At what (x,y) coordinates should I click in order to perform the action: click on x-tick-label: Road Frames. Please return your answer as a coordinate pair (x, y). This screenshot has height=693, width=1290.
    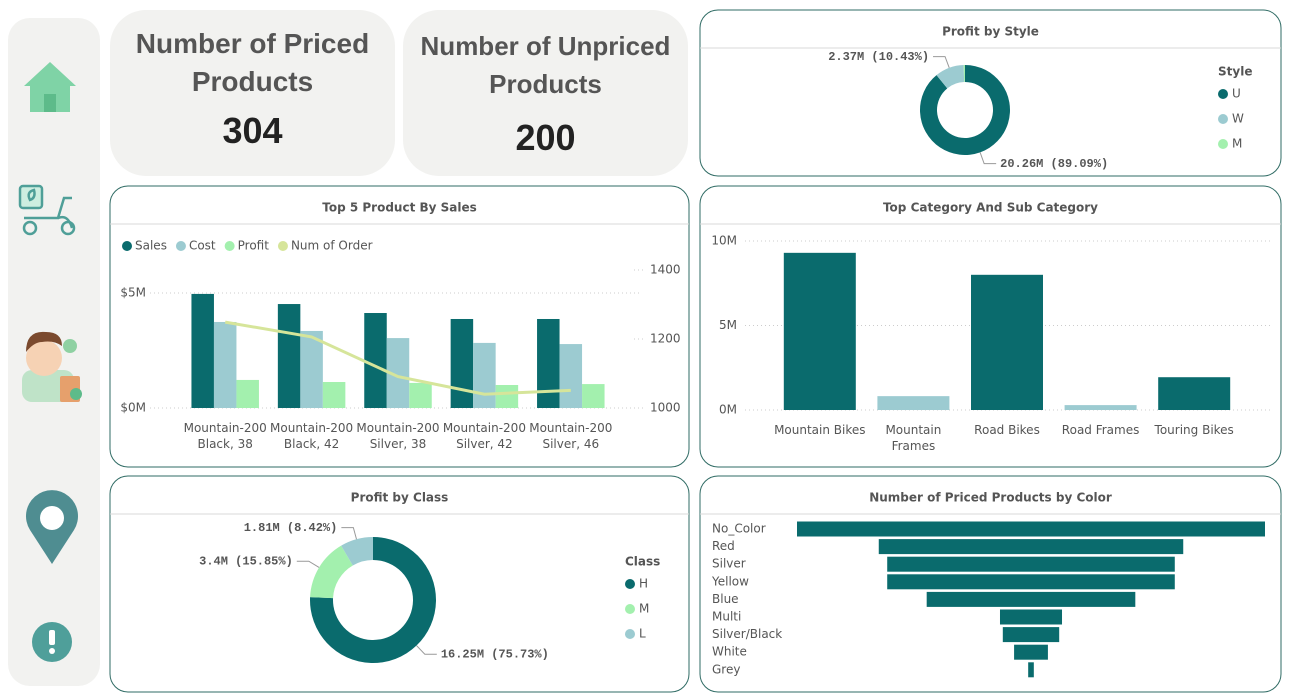
    Looking at the image, I should click on (1100, 430).